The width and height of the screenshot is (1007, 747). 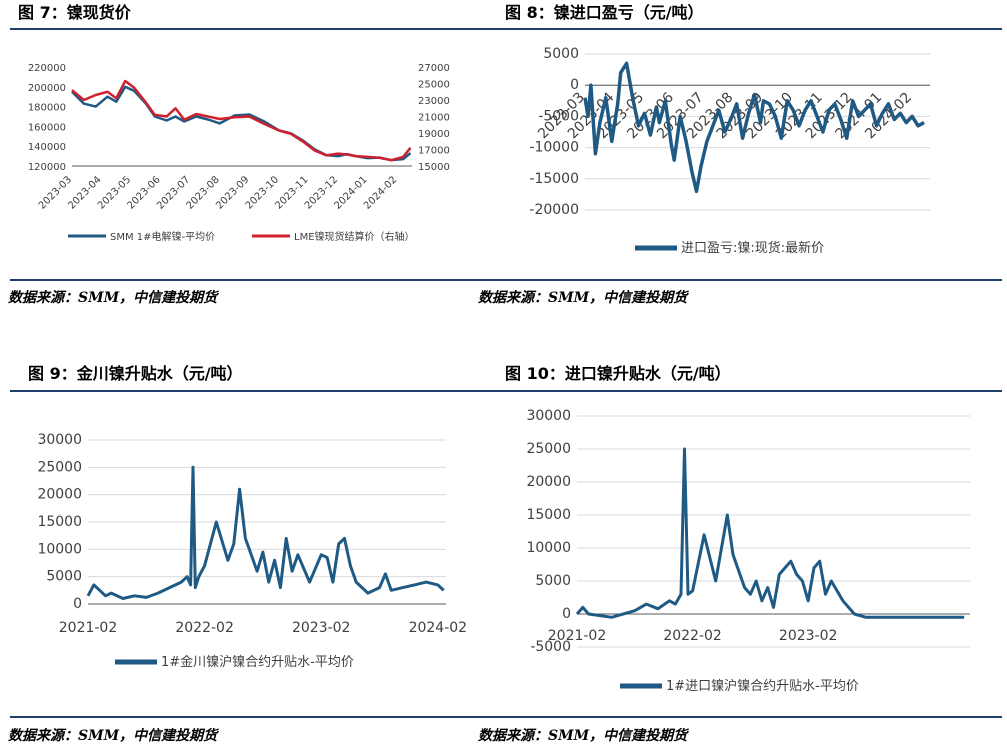 I want to click on y-tick-label: 220000, so click(x=47, y=68).